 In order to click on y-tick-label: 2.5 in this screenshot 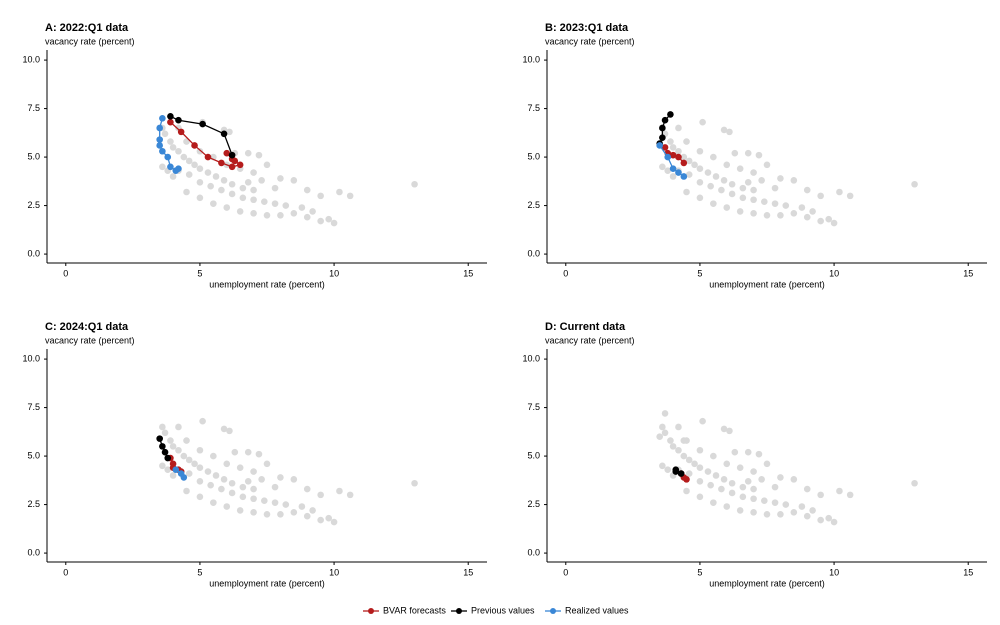, I will do `click(33, 205)`.